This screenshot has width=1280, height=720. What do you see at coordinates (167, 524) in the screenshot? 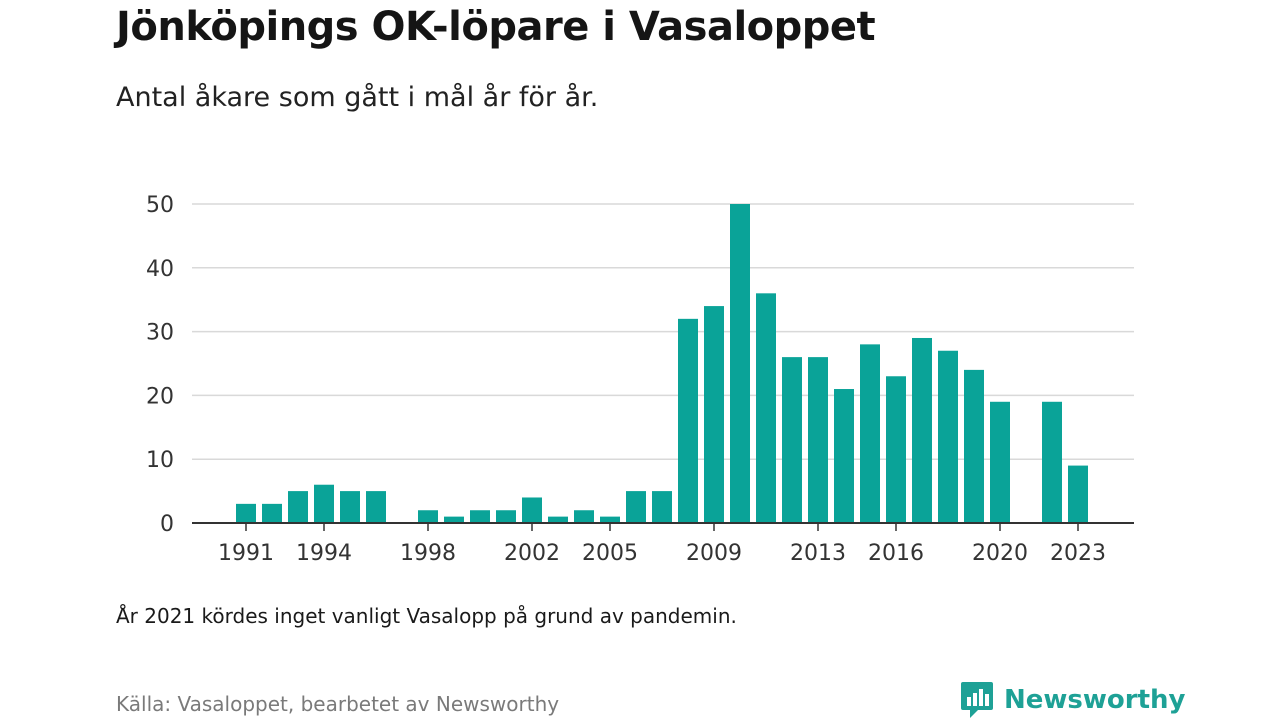
I see `y-tick-label: 0` at bounding box center [167, 524].